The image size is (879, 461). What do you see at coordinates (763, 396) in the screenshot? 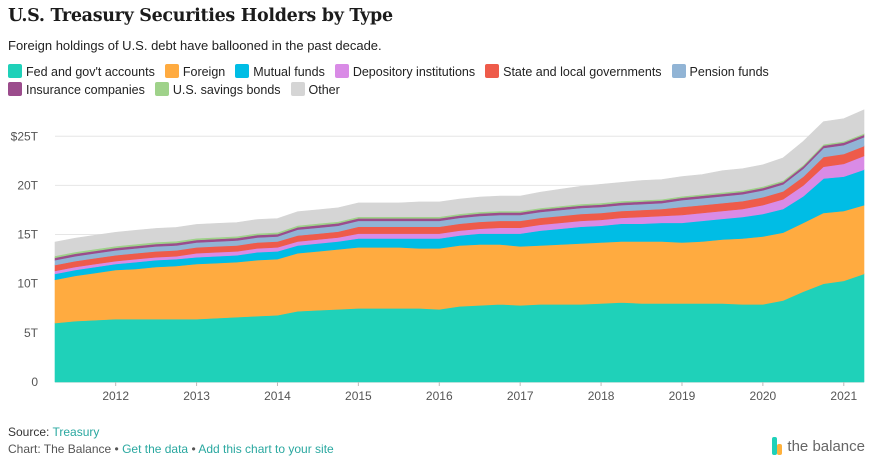
I see `x-tick-label: 2020` at bounding box center [763, 396].